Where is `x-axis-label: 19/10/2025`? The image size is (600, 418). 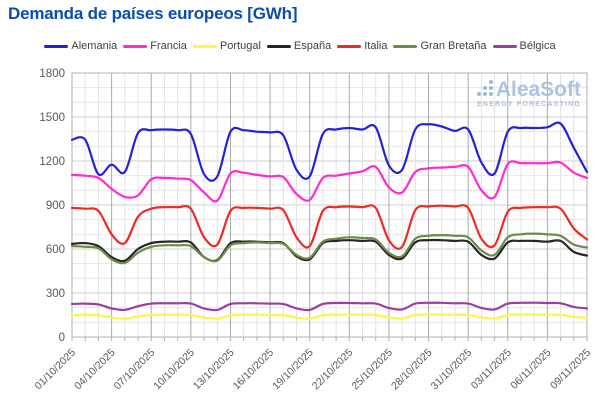 x-axis-label: 19/10/2025 is located at coordinates (293, 370).